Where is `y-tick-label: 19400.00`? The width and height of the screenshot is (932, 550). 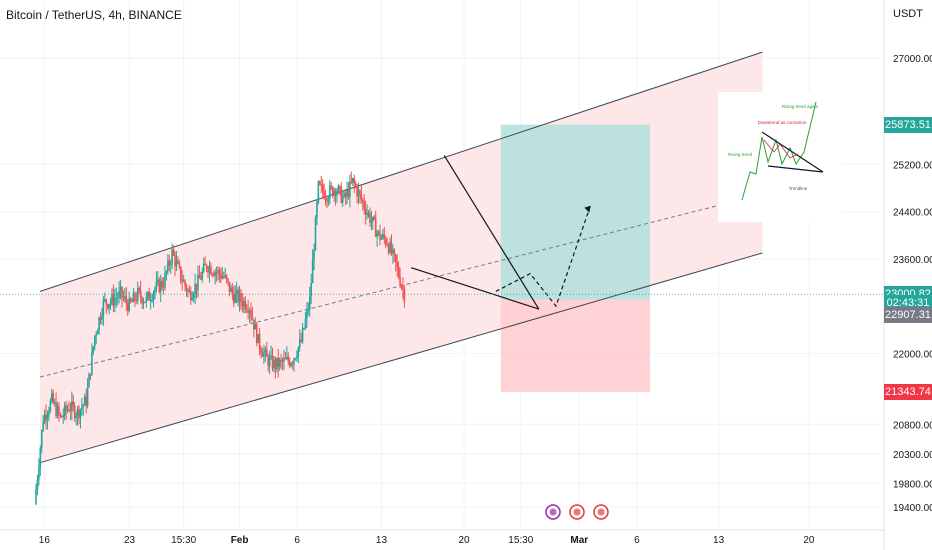
y-tick-label: 19400.00 is located at coordinates (912, 508).